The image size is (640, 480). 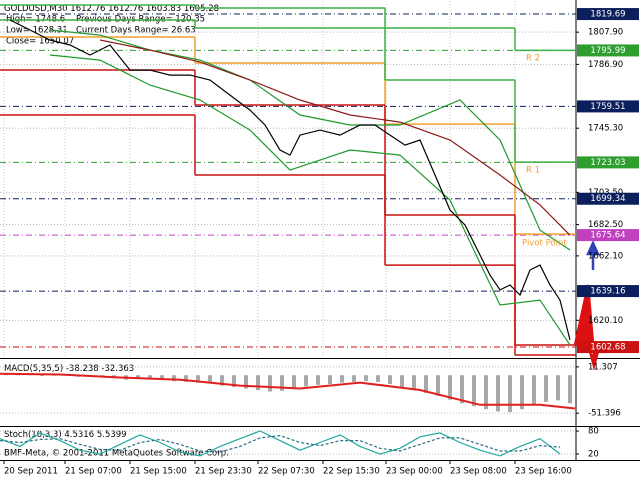 I want to click on x-tick-label: 22 Sep 15:30, so click(x=351, y=472).